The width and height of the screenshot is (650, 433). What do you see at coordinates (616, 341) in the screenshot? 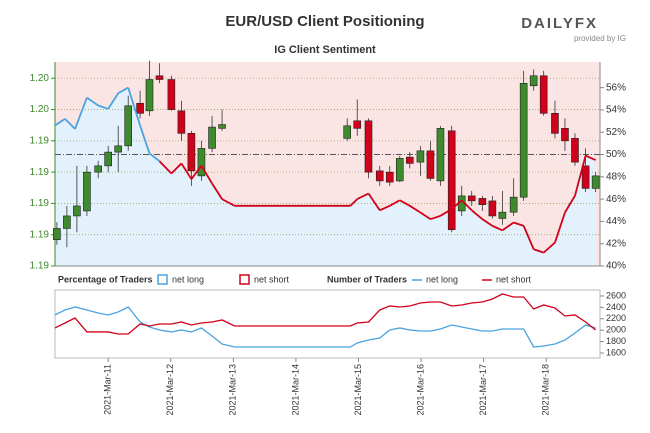
I see `y2-tick-label: 1800` at bounding box center [616, 341].